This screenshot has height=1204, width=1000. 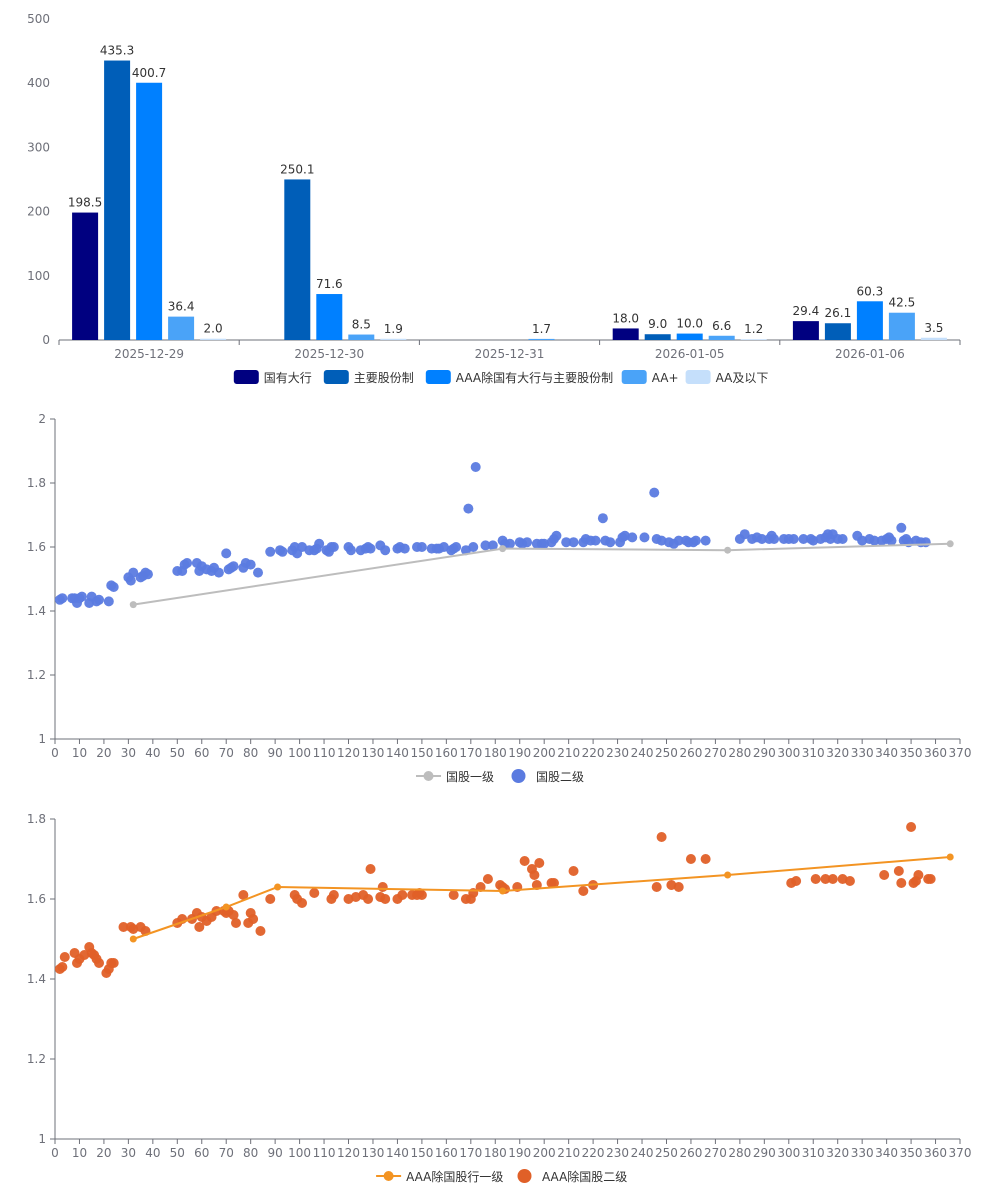 What do you see at coordinates (837, 753) in the screenshot?
I see `x-tick-label: 320` at bounding box center [837, 753].